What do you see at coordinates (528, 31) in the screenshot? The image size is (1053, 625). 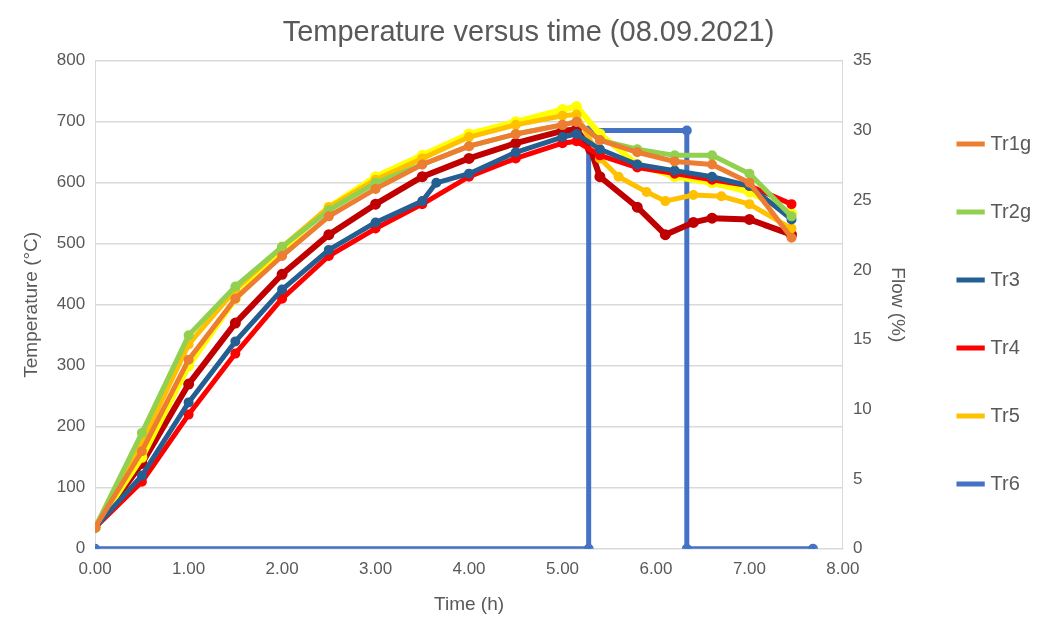 I see `chart-title: Temperature versus time (08.09.2021)` at bounding box center [528, 31].